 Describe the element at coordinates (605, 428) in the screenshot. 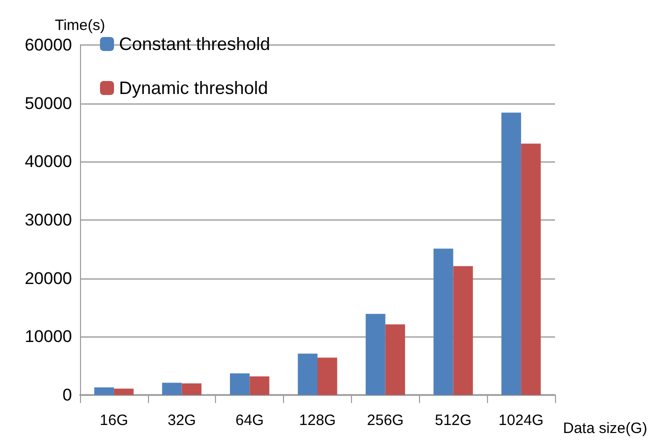

I see `x-axis-title: Data size(G)` at that location.